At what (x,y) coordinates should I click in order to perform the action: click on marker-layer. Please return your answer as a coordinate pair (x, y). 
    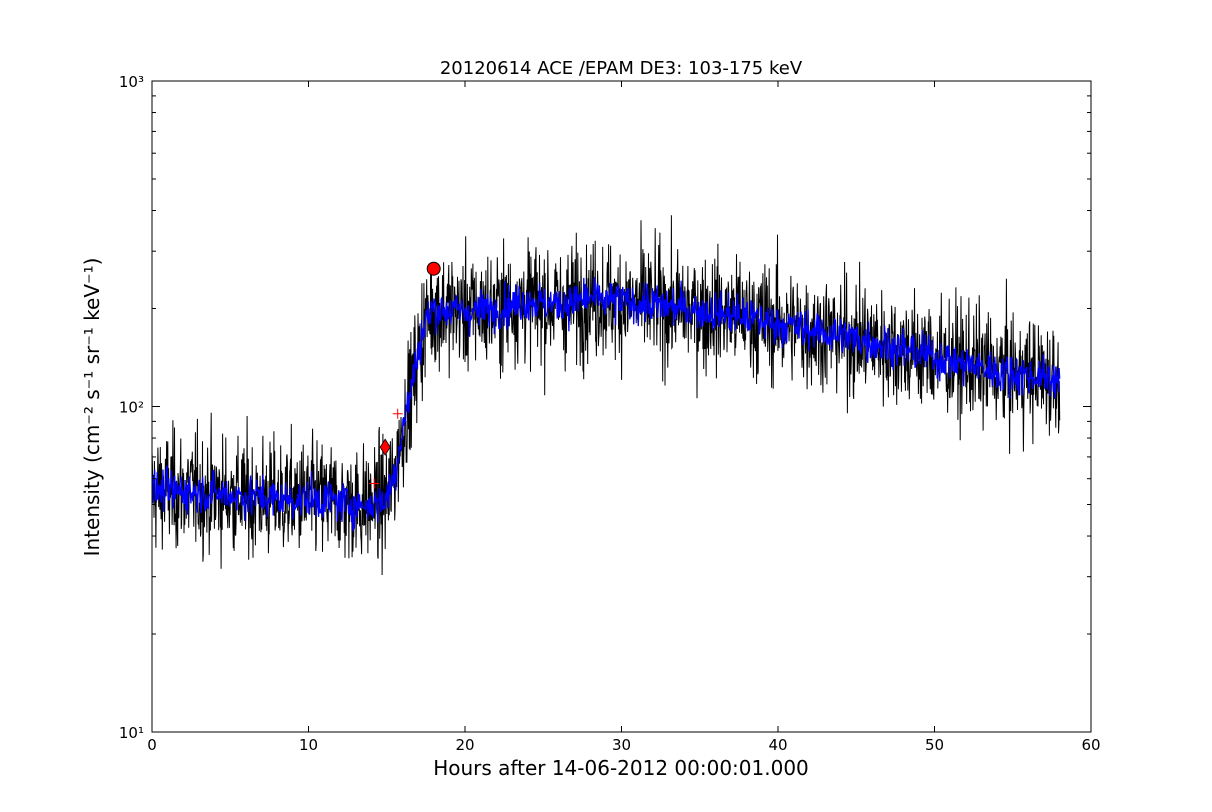
    Looking at the image, I should click on (405, 375).